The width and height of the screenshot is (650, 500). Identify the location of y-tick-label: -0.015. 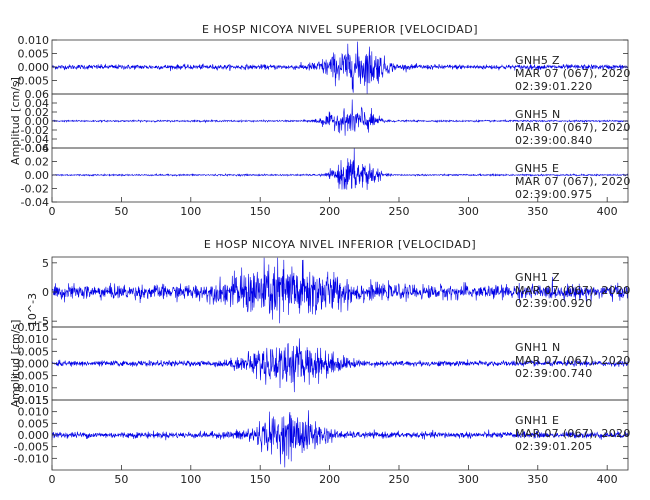
(31, 400).